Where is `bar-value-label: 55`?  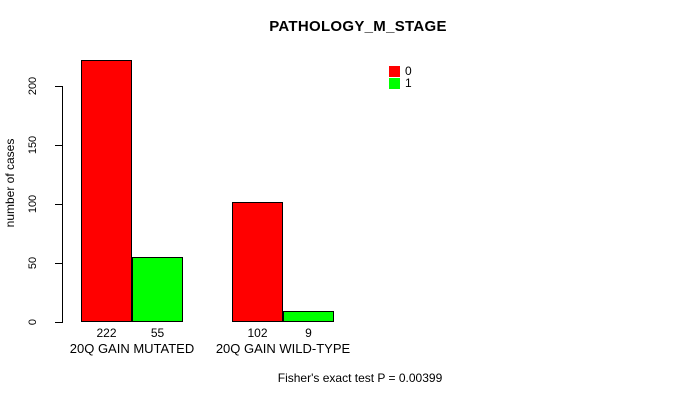 bar-value-label: 55 is located at coordinates (157, 333).